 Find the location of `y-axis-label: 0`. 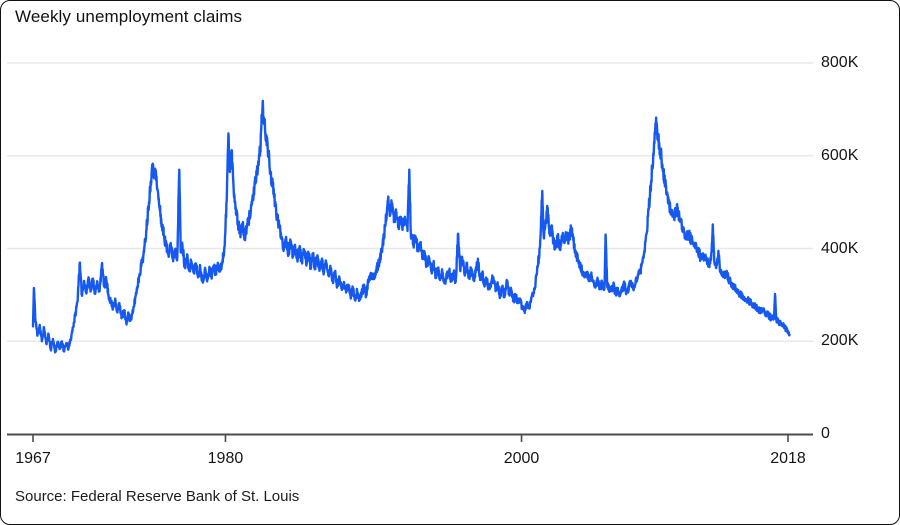

y-axis-label: 0 is located at coordinates (825, 433).